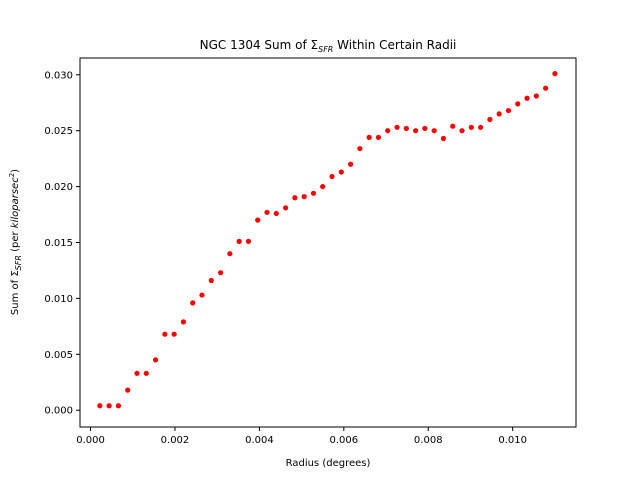  Describe the element at coordinates (58, 243) in the screenshot. I see `y-tick-label: 0.015` at that location.